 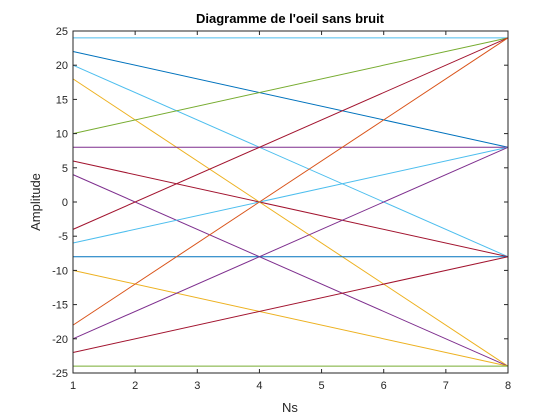 I want to click on x-tick-label: 3, so click(x=197, y=386).